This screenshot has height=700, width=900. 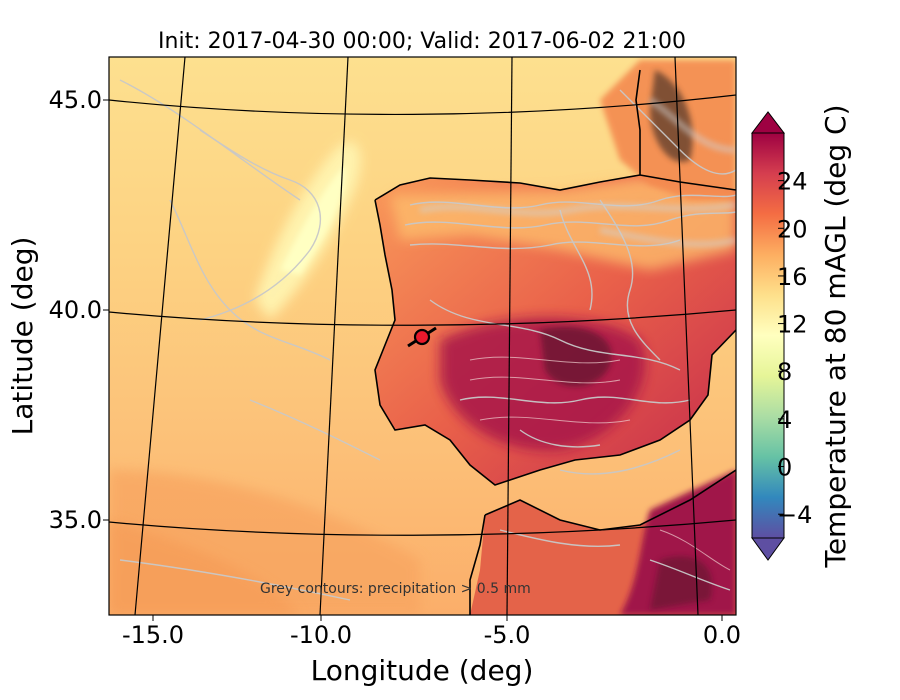 I want to click on precip-annotation: Grey contours: precipitation > 0.5 mm, so click(x=395, y=589).